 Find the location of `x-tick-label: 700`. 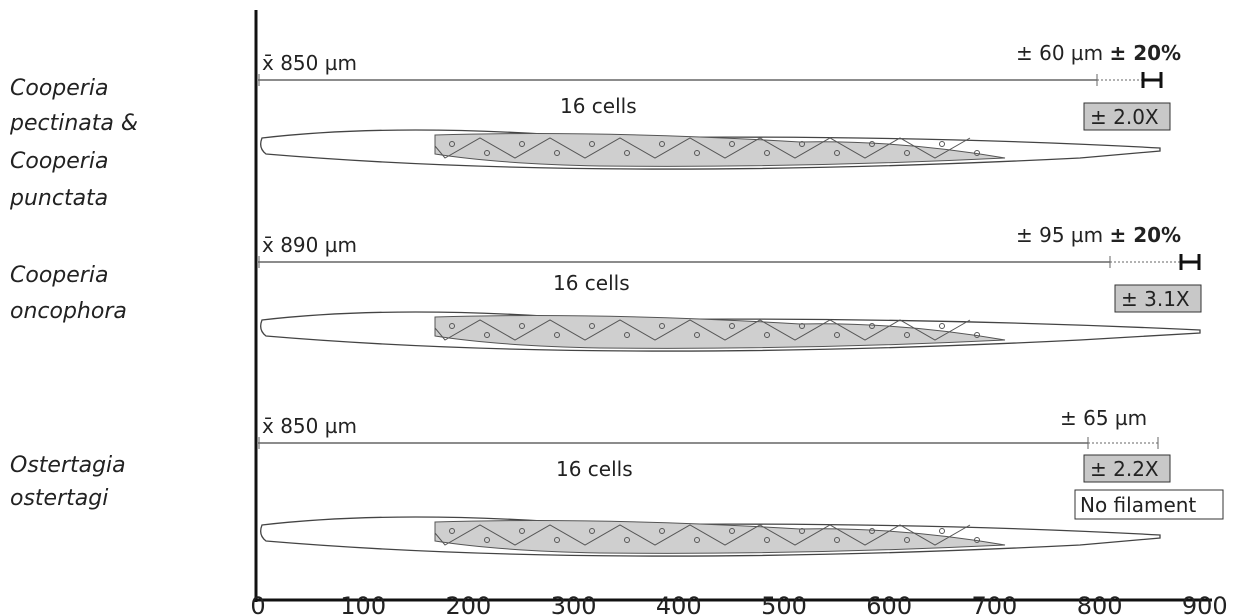

x-tick-label: 700 is located at coordinates (994, 604).